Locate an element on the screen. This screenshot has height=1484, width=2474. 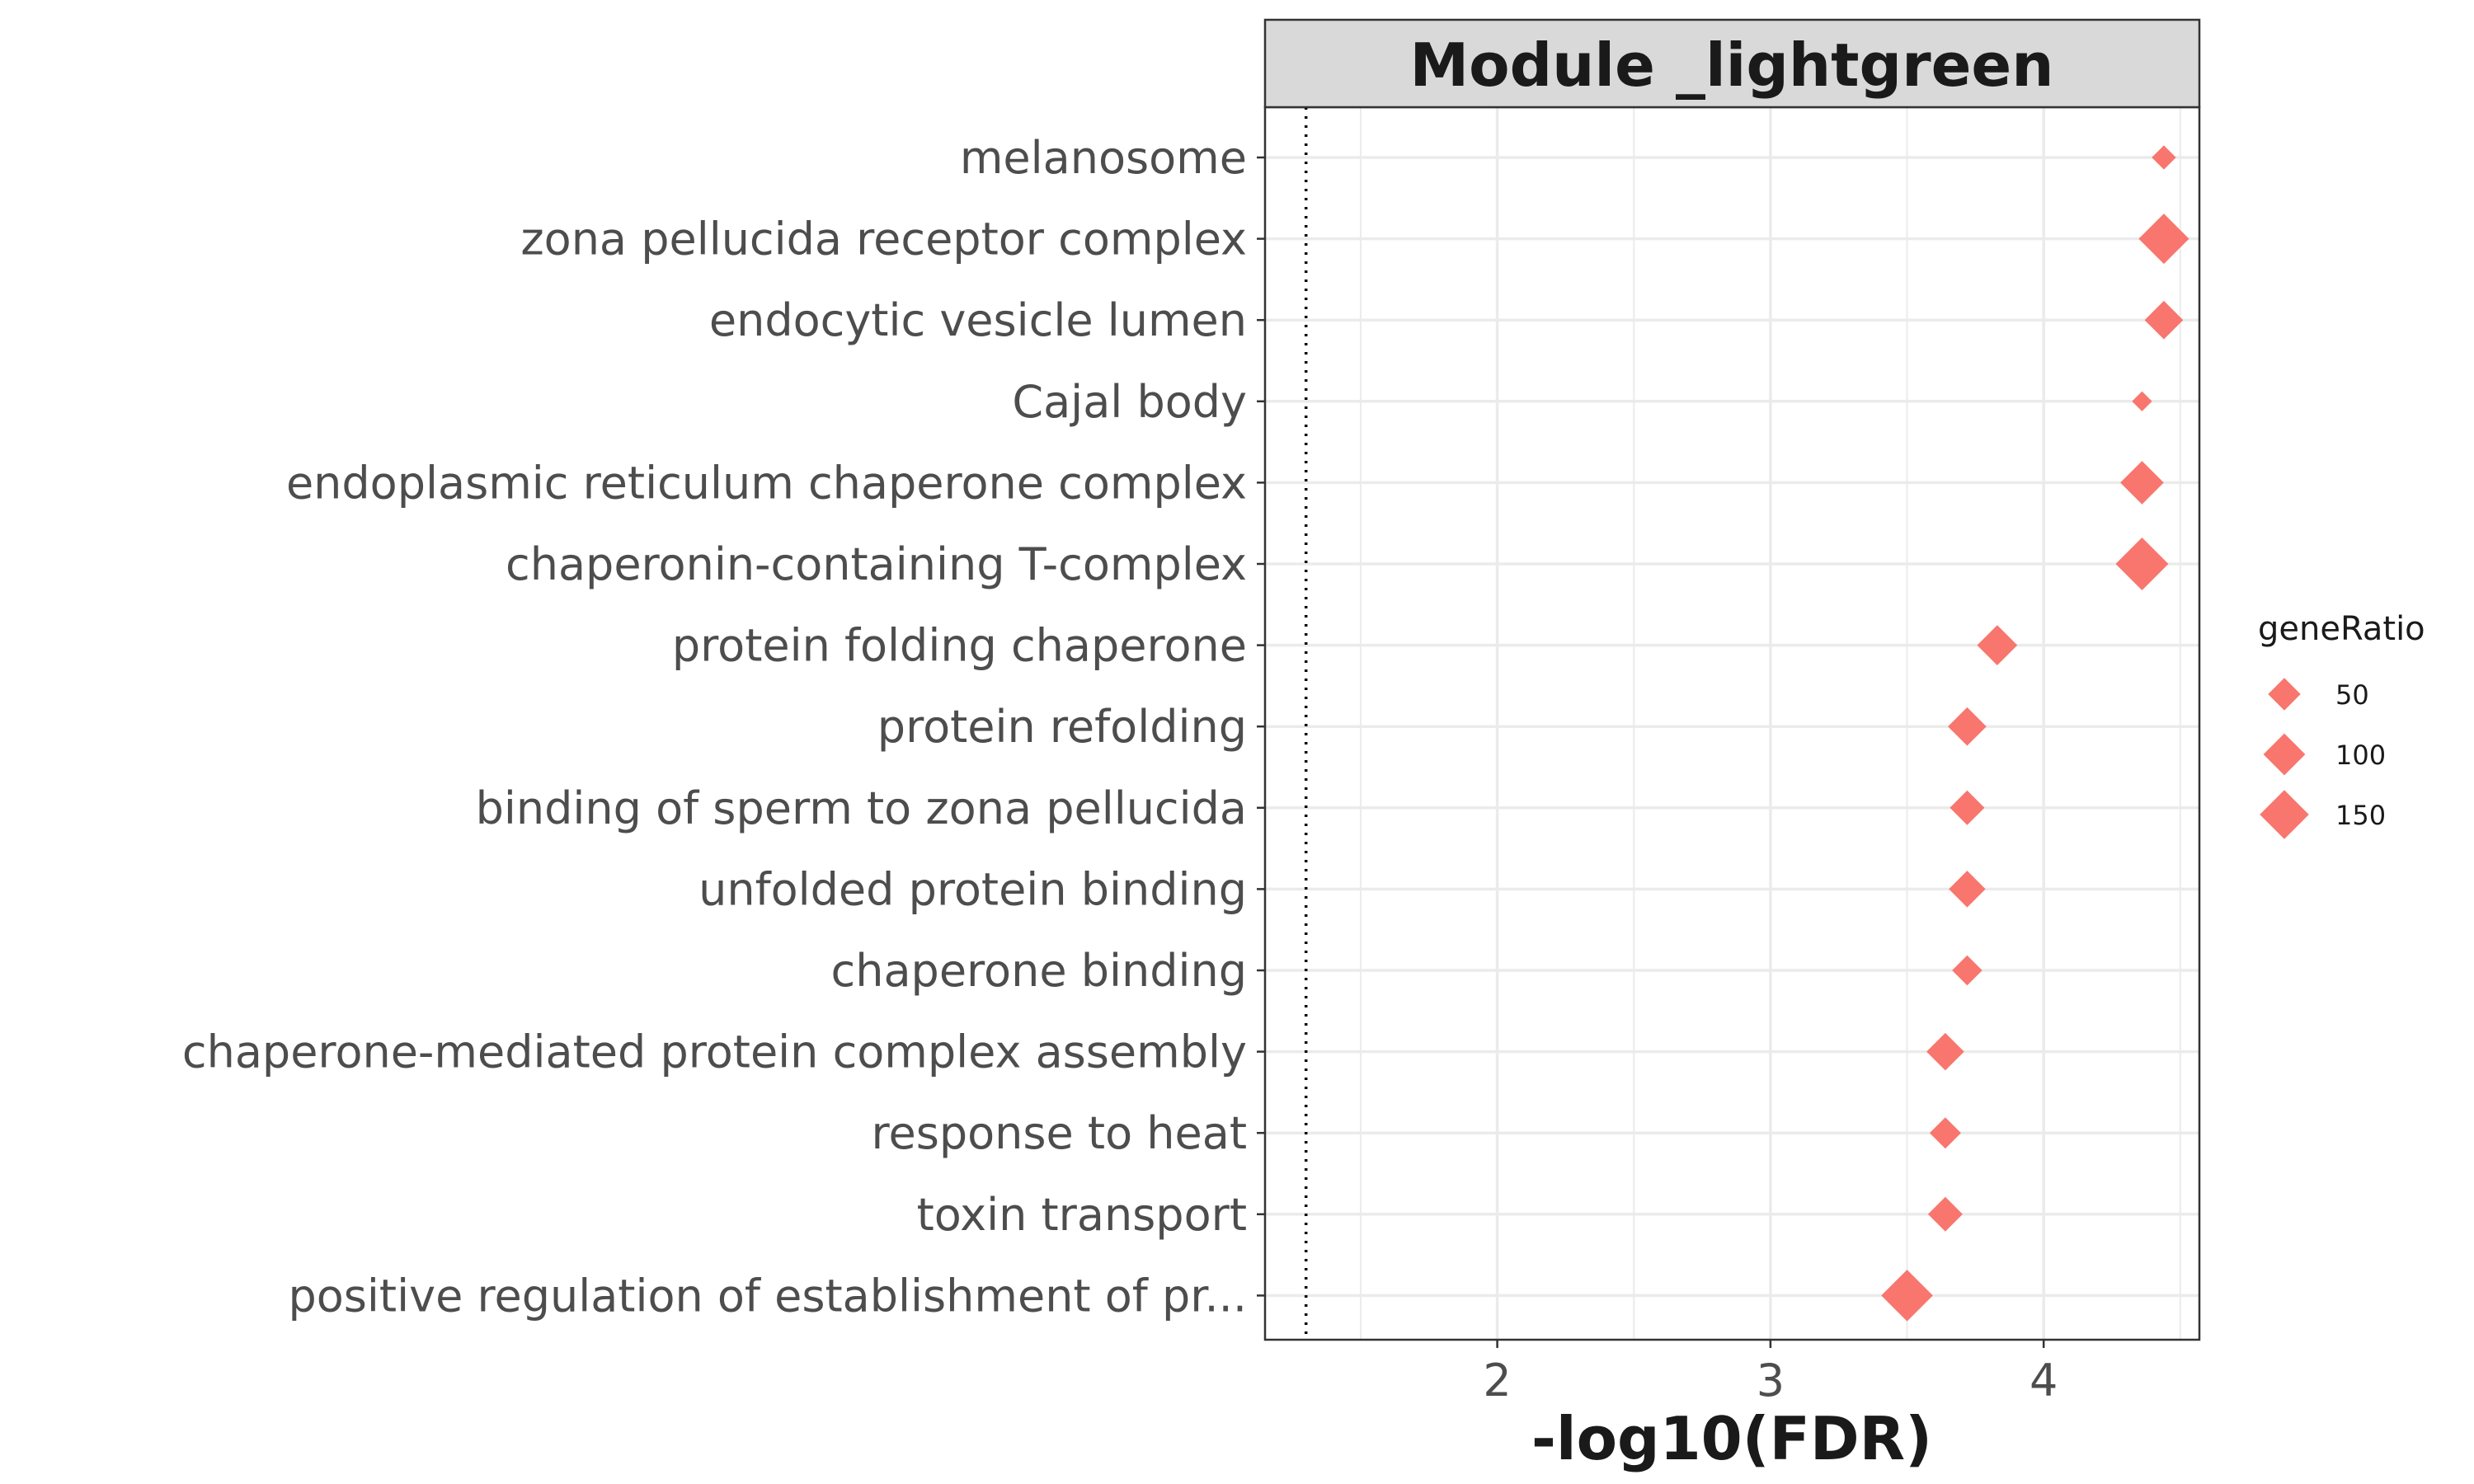
y-tick-label: chaperonin-containing T-complex is located at coordinates (876, 564).